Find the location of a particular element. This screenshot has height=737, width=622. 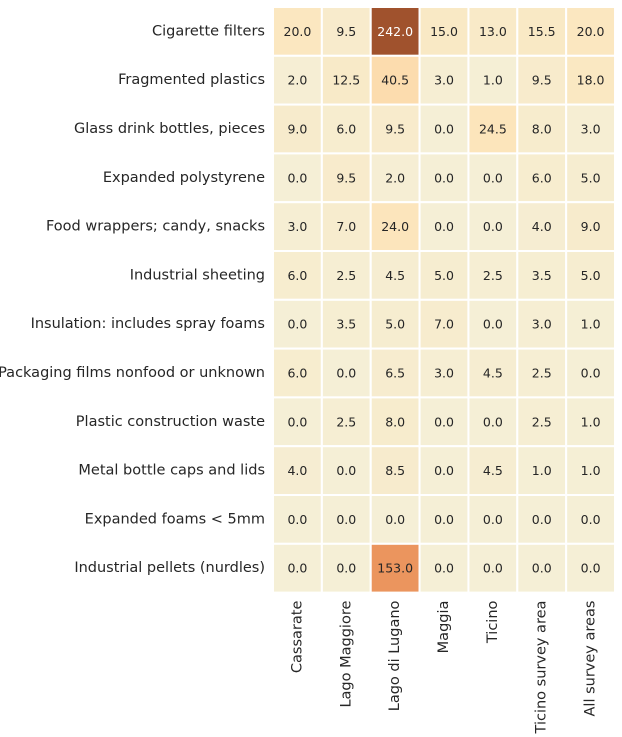

cell-value-label: 24.0 is located at coordinates (395, 226).